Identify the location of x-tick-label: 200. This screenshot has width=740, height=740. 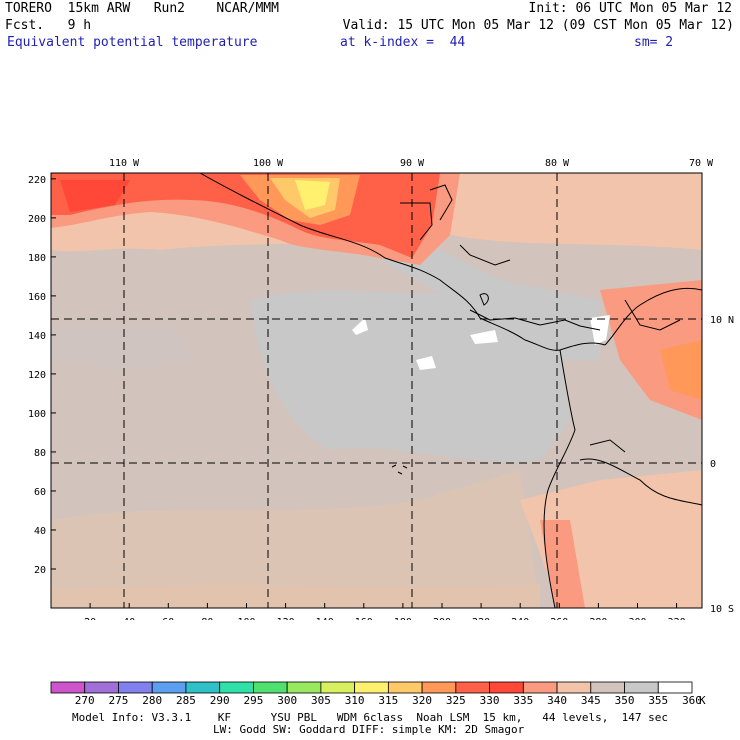
(442, 618).